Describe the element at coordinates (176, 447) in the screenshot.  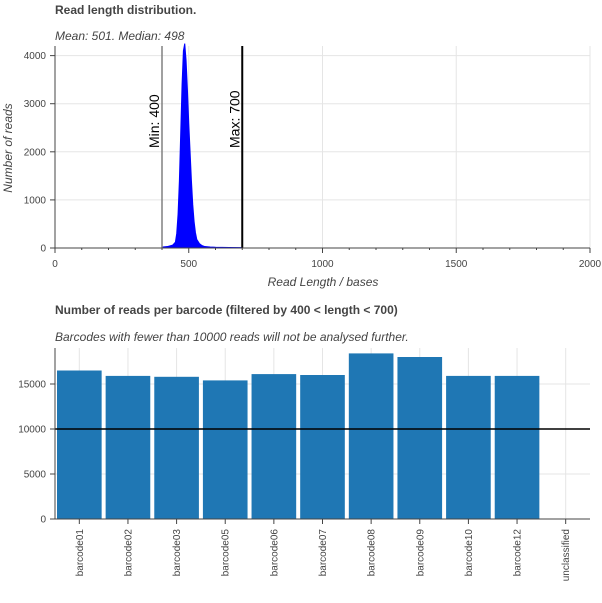
I see `bar-barcode03` at that location.